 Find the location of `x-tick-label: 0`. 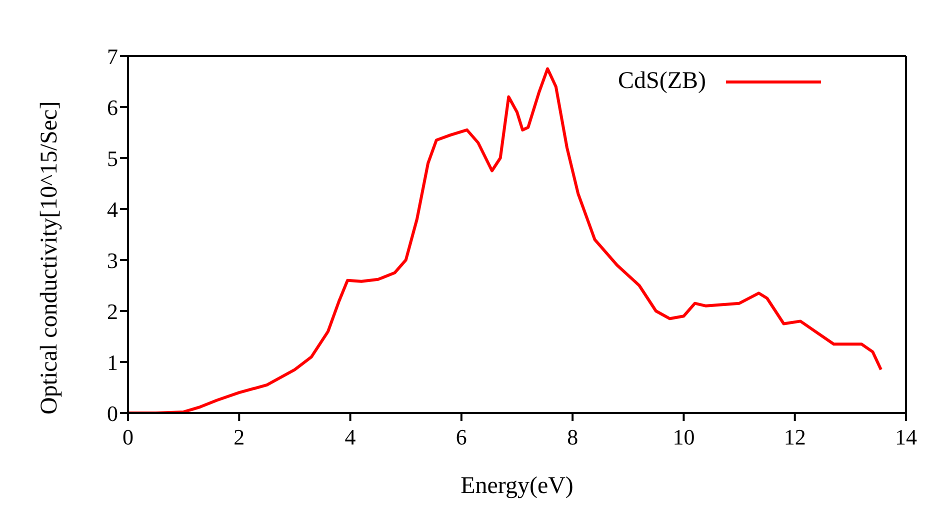

x-tick-label: 0 is located at coordinates (128, 437).